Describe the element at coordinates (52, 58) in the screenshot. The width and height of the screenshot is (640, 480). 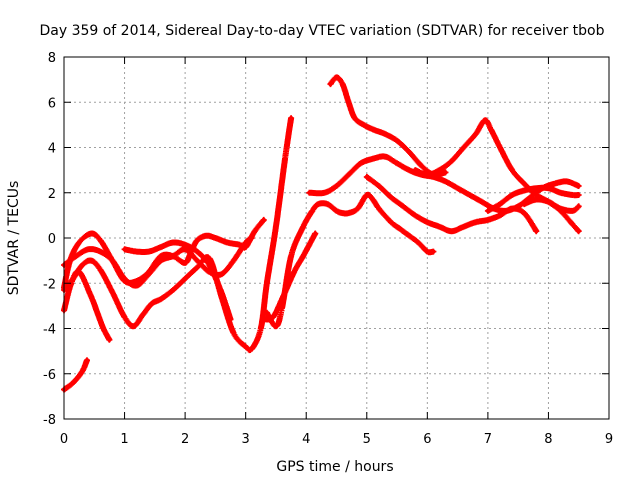
I see `y-tick-label: 8` at that location.